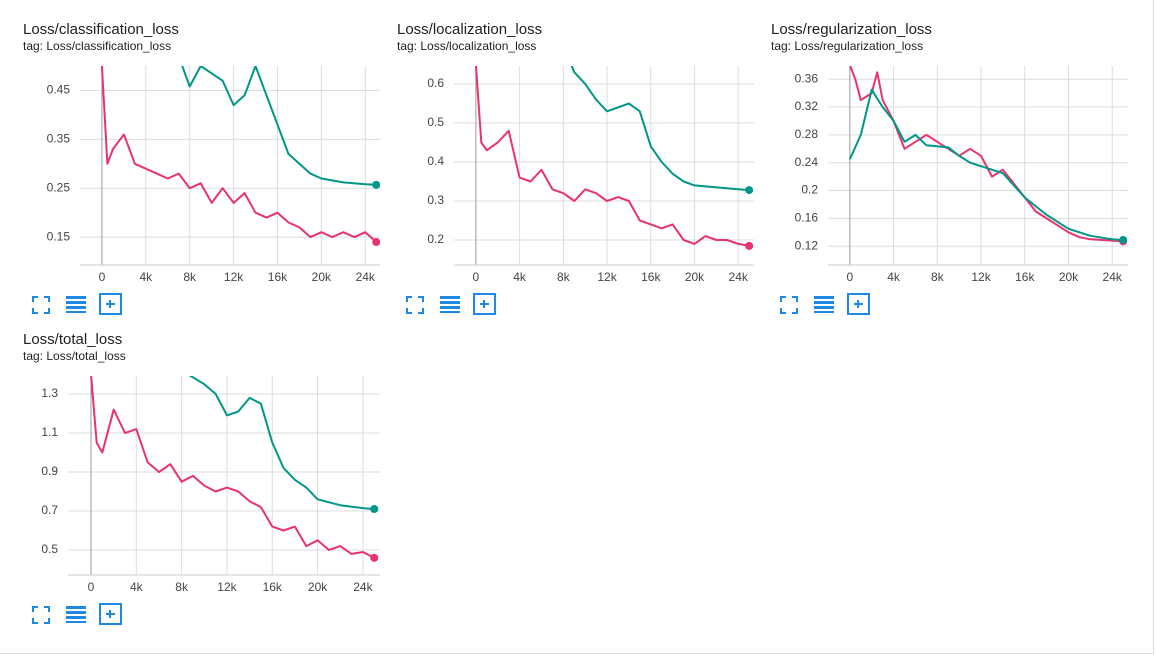  What do you see at coordinates (59, 187) in the screenshot?
I see `y-tick-label: 0.25` at bounding box center [59, 187].